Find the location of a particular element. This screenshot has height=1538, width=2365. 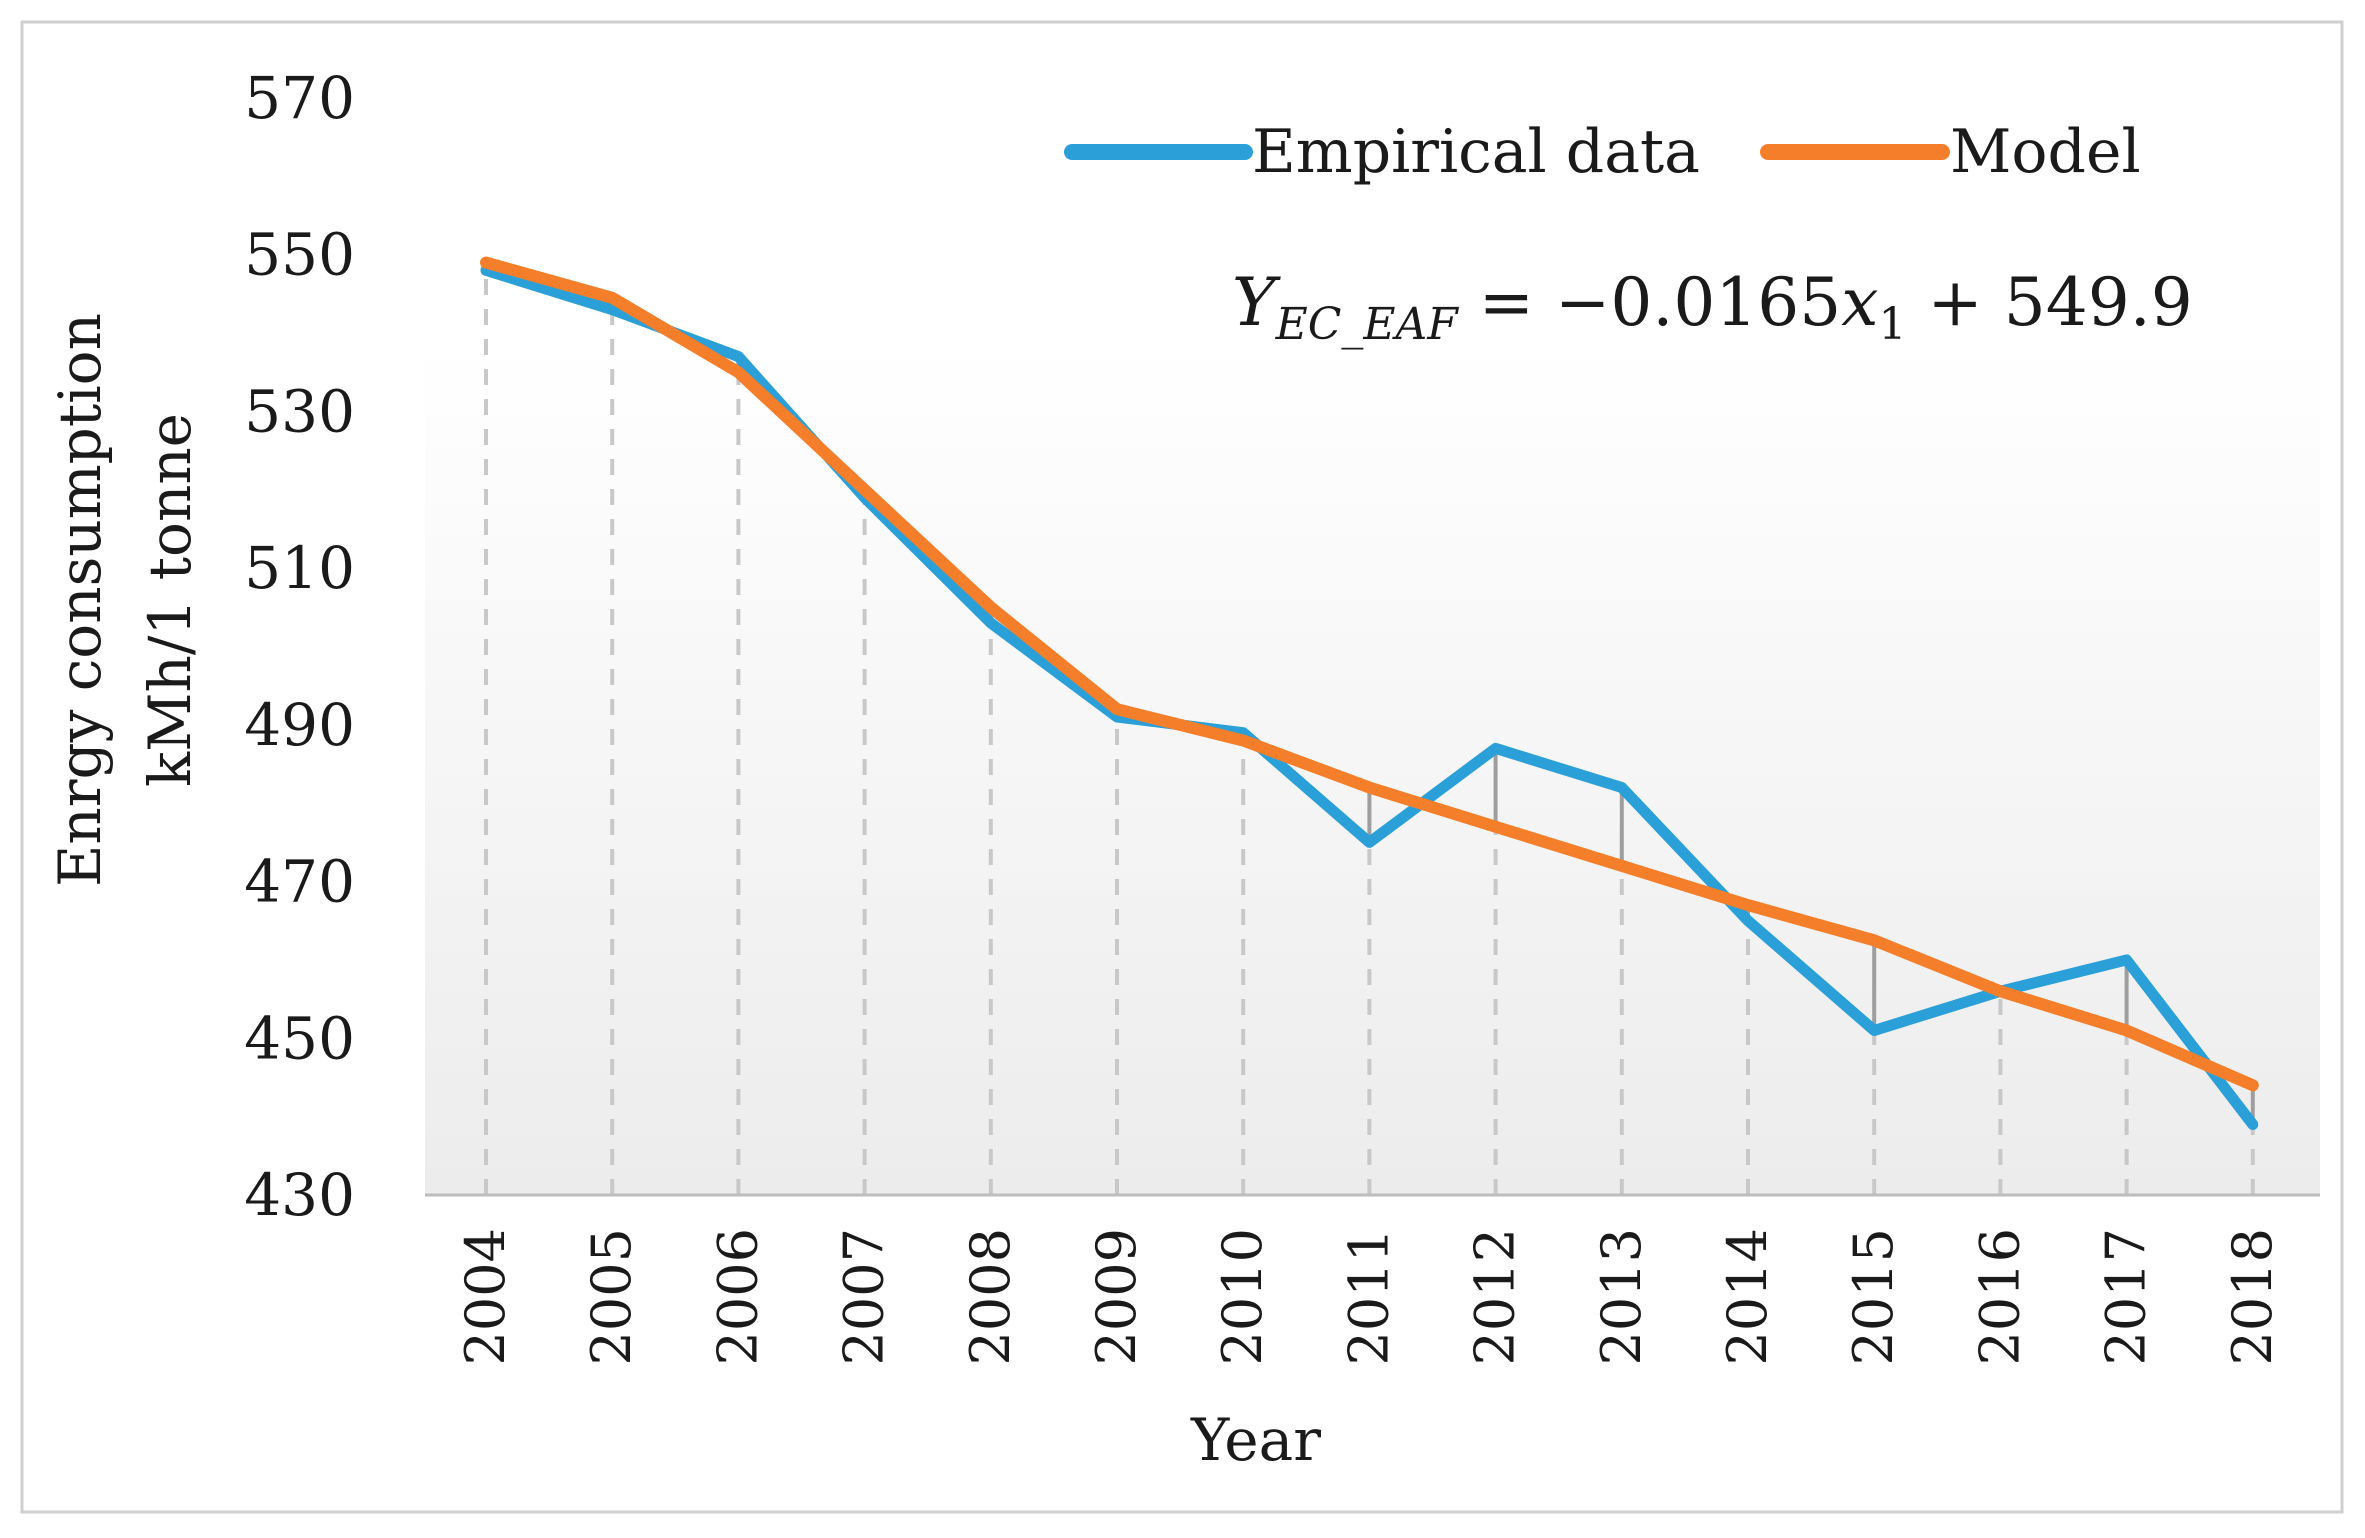

x-tick-label: 2005 is located at coordinates (611, 1296).